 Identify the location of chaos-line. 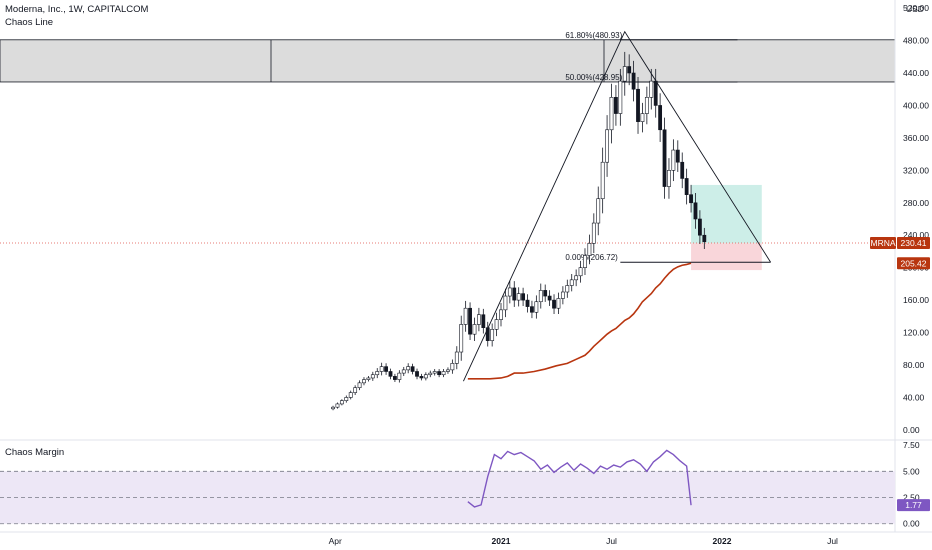
(579, 321).